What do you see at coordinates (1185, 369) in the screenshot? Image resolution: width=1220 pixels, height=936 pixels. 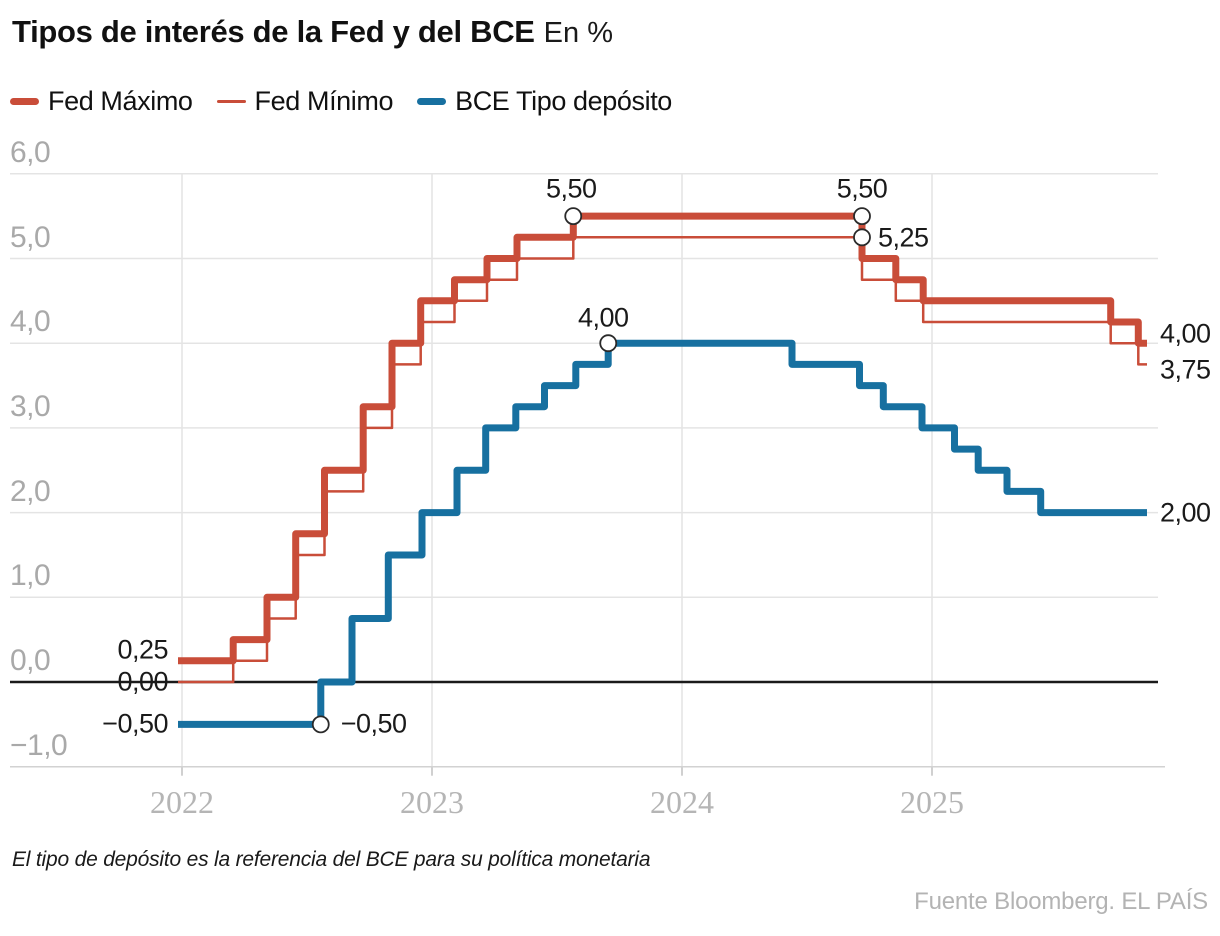 I see `annotation-label: 3,75` at bounding box center [1185, 369].